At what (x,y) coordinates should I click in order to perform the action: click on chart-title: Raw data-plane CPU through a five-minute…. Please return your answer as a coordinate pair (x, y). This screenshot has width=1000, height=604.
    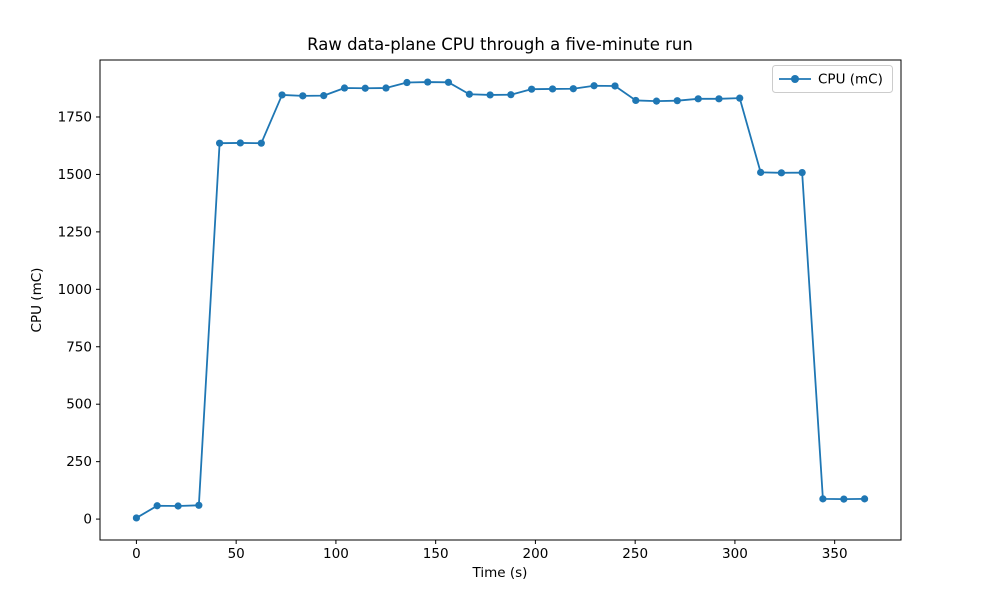
    Looking at the image, I should click on (500, 44).